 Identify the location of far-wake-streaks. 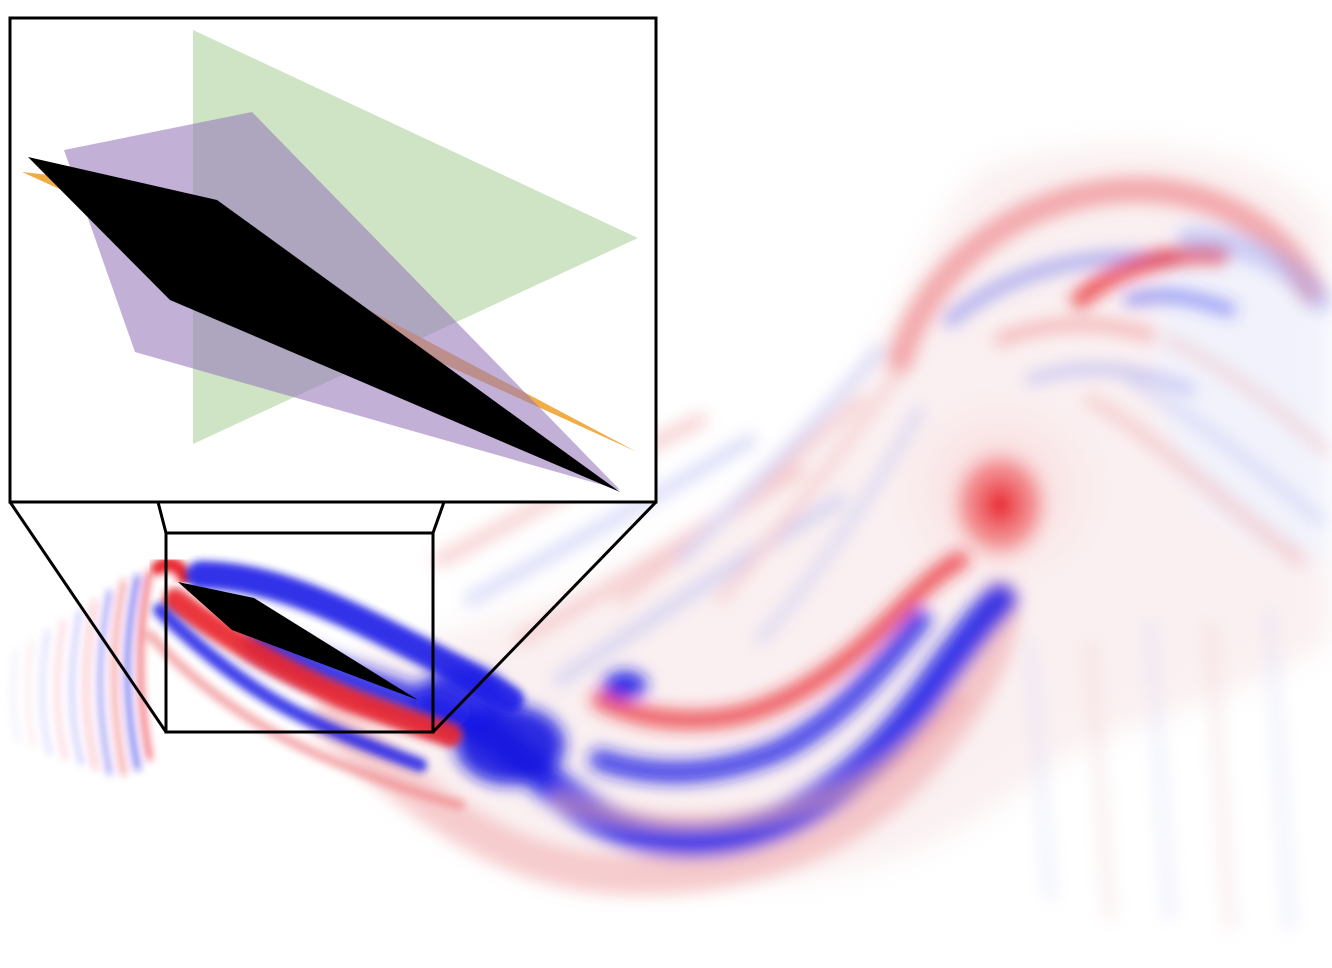
(1160, 770).